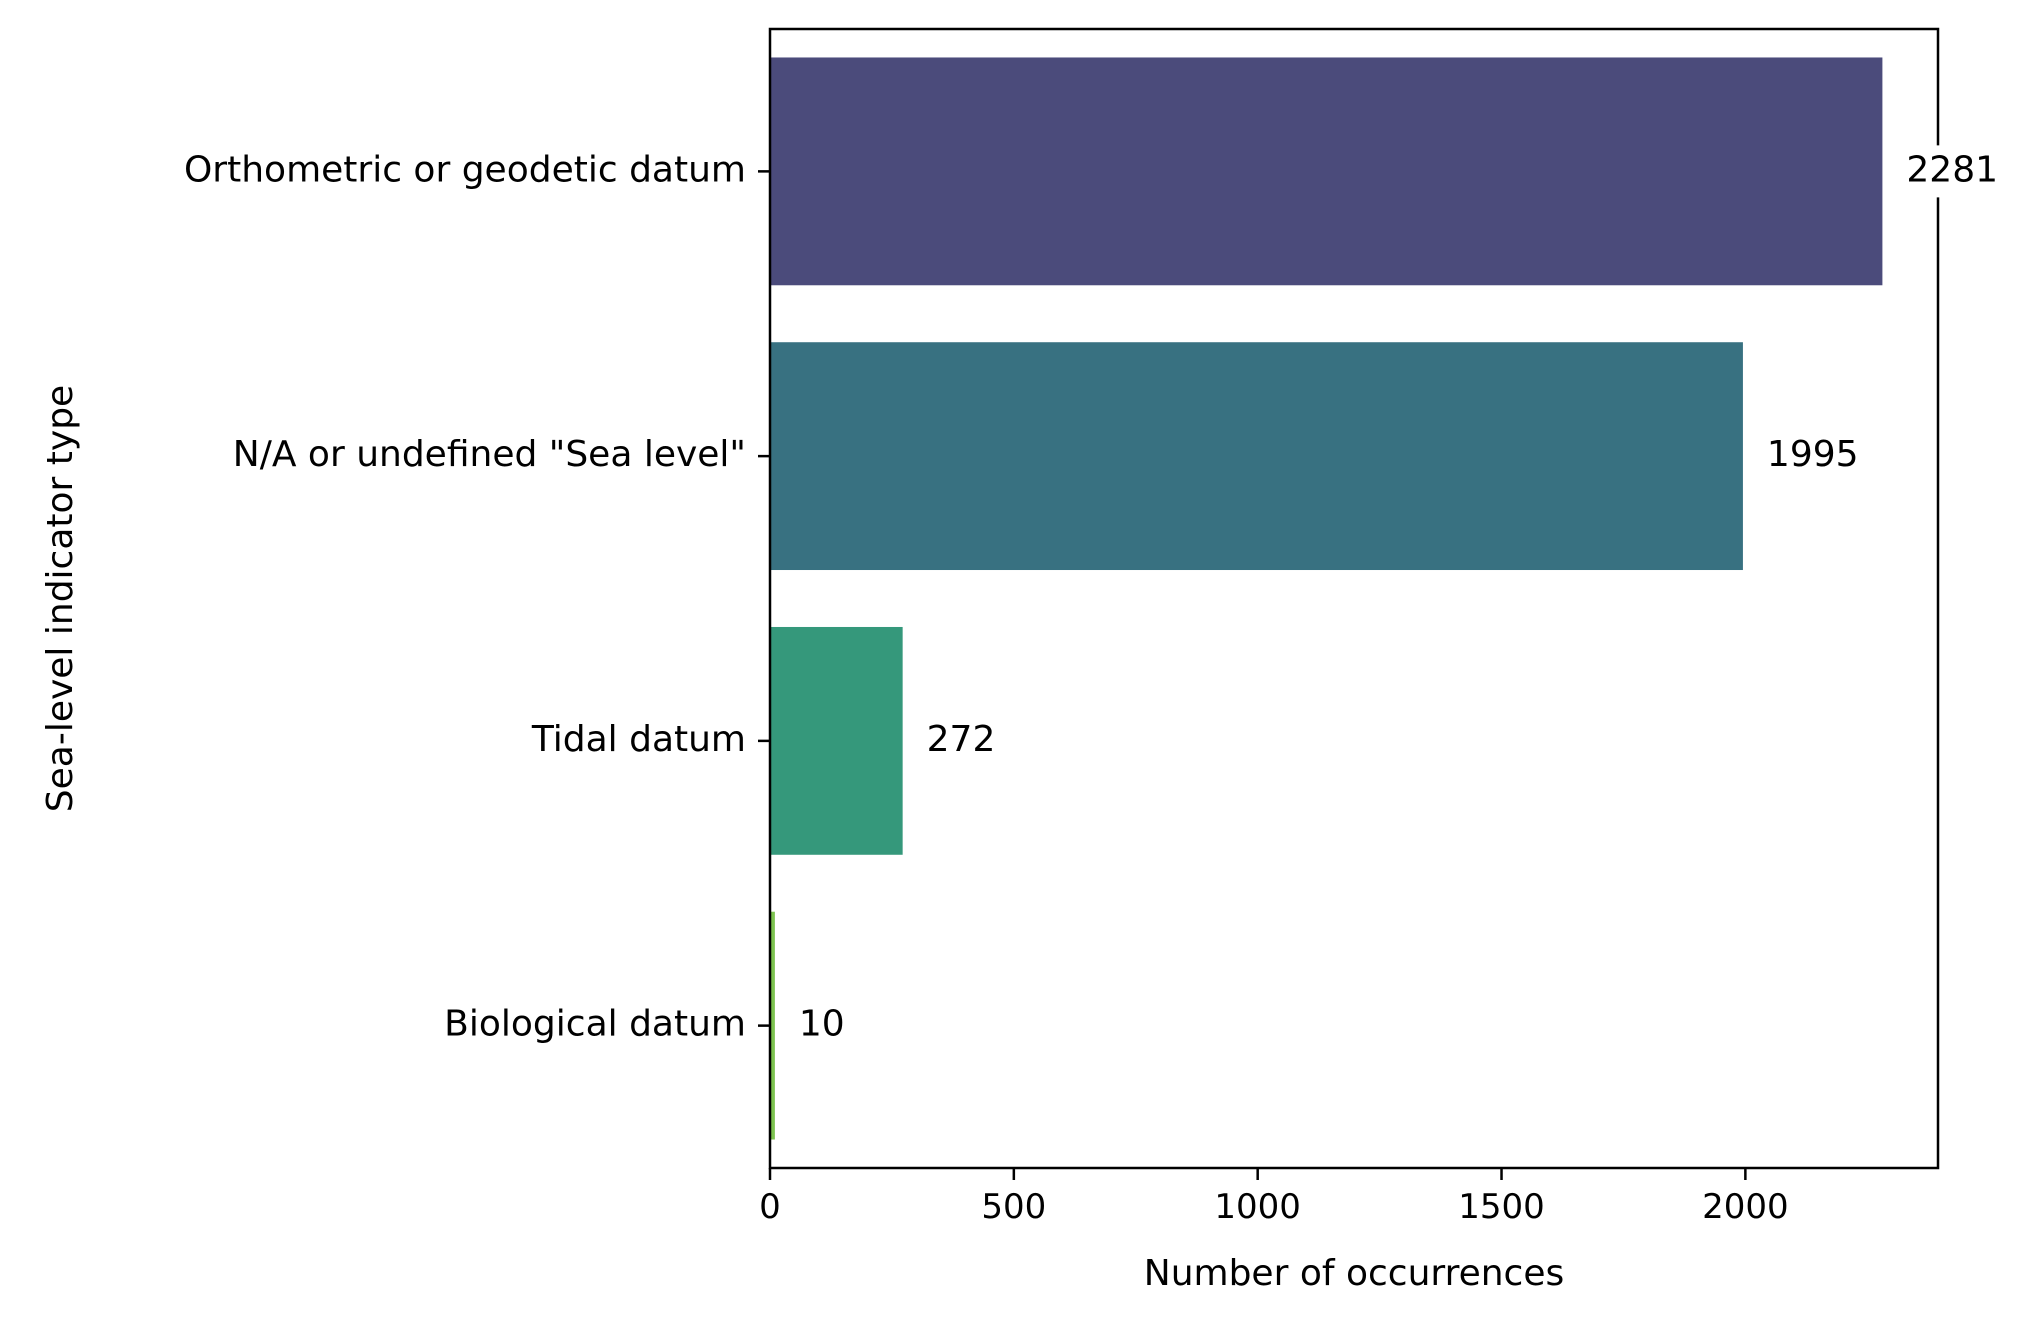  I want to click on value-label: 2281, so click(1952, 169).